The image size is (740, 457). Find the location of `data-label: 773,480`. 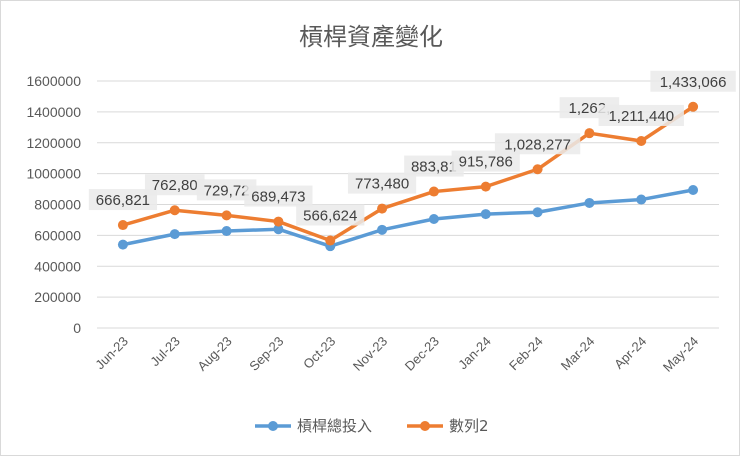

data-label: 773,480 is located at coordinates (382, 184).